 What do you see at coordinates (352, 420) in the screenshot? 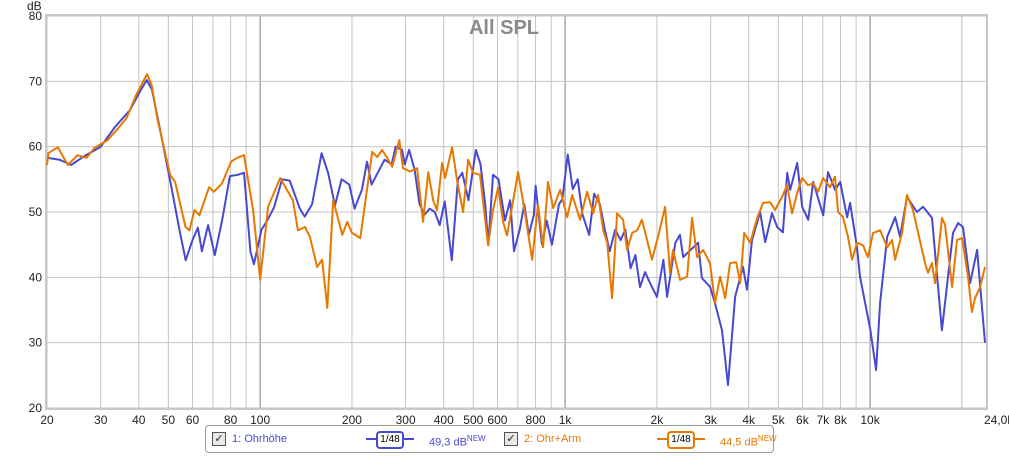
I see `x-tick-label: 200` at bounding box center [352, 420].